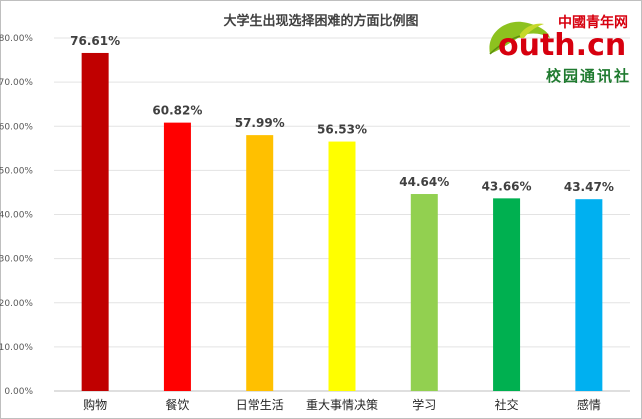 This screenshot has width=642, height=419. What do you see at coordinates (321, 21) in the screenshot?
I see `chart-title: 大学生出现选择困难的方面比例图` at bounding box center [321, 21].